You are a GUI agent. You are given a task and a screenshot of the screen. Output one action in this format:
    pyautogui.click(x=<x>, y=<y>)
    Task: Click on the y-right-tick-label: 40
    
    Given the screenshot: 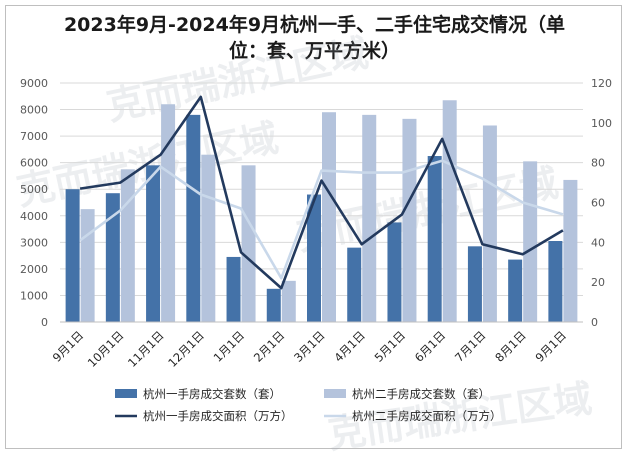 What is the action you would take?
    pyautogui.click(x=598, y=242)
    